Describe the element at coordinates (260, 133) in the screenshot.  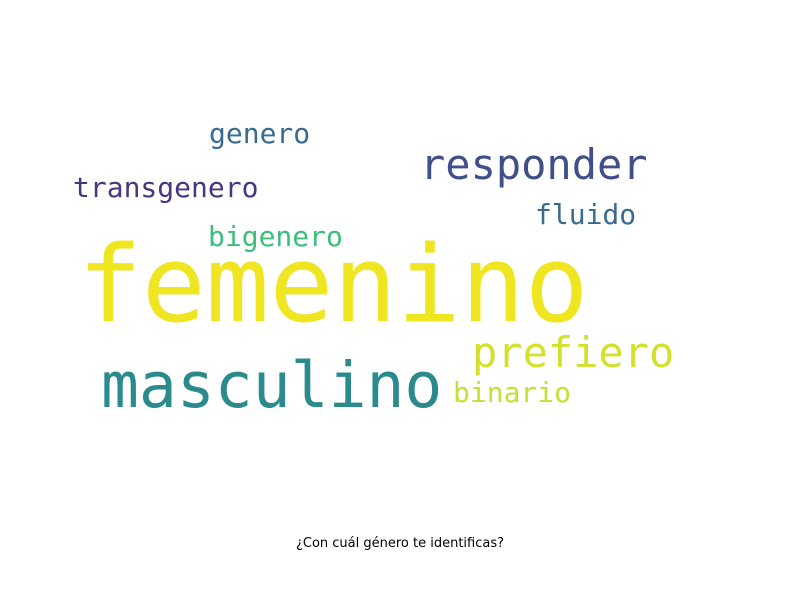
I see `word-genero: genero` at that location.